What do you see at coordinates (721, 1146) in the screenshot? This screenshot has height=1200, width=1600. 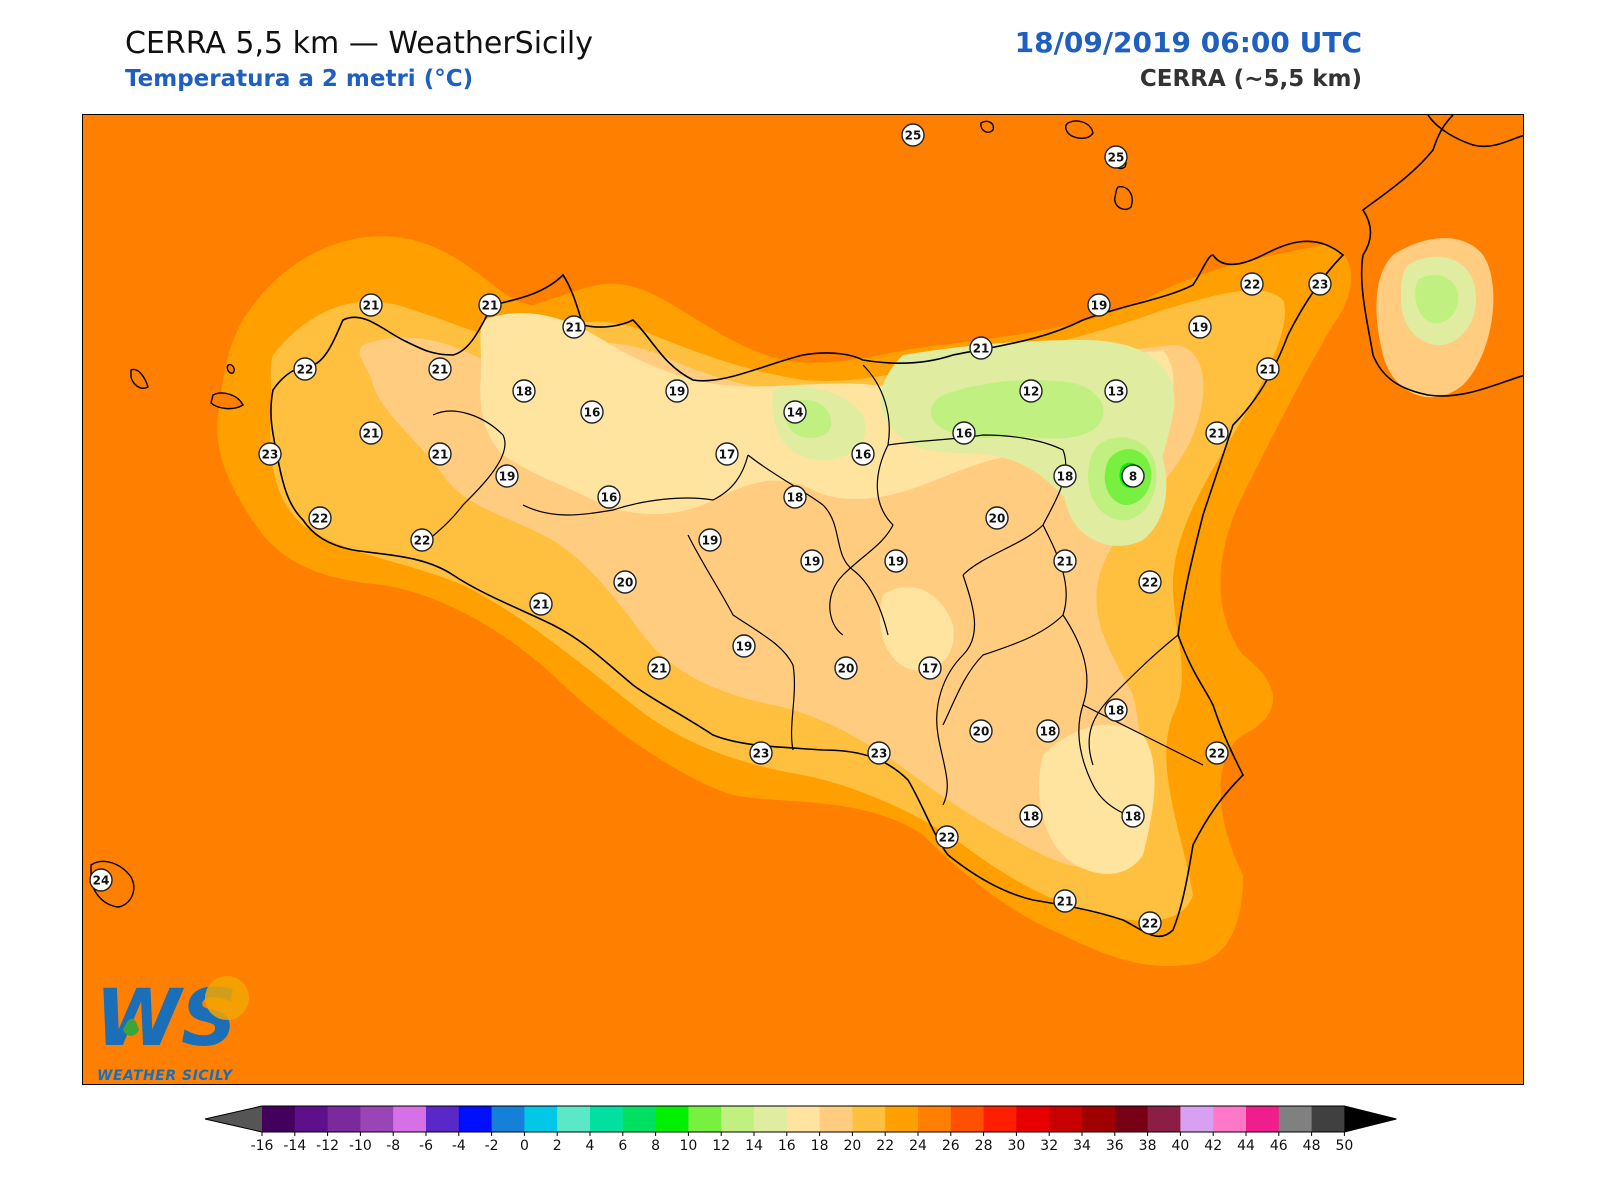 I see `colorbar-tick-label: 12` at bounding box center [721, 1146].